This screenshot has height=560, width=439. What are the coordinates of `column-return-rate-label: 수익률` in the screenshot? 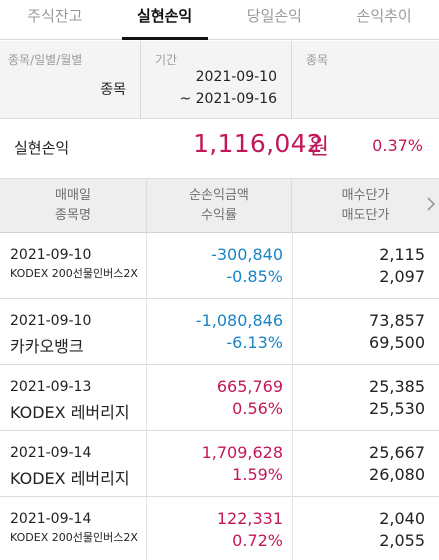 It's located at (219, 215).